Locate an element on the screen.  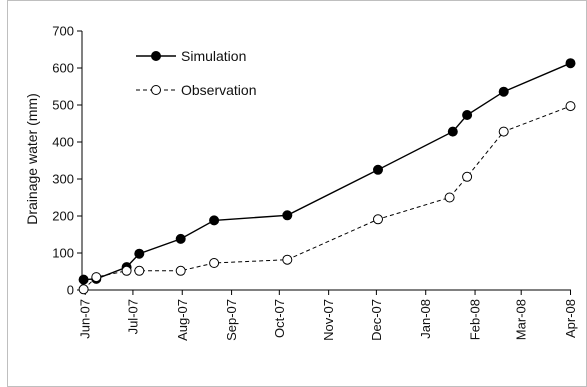
y-tick-label: 400 is located at coordinates (63, 142).